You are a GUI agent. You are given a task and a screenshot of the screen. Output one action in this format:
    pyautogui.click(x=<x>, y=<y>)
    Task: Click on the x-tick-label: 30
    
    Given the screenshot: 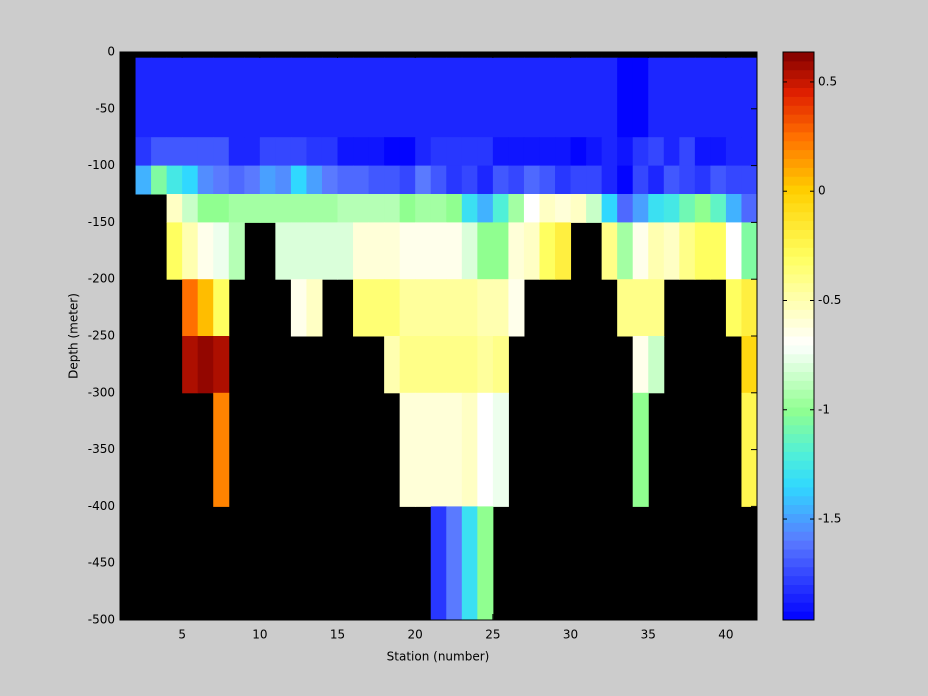 What is the action you would take?
    pyautogui.click(x=570, y=635)
    